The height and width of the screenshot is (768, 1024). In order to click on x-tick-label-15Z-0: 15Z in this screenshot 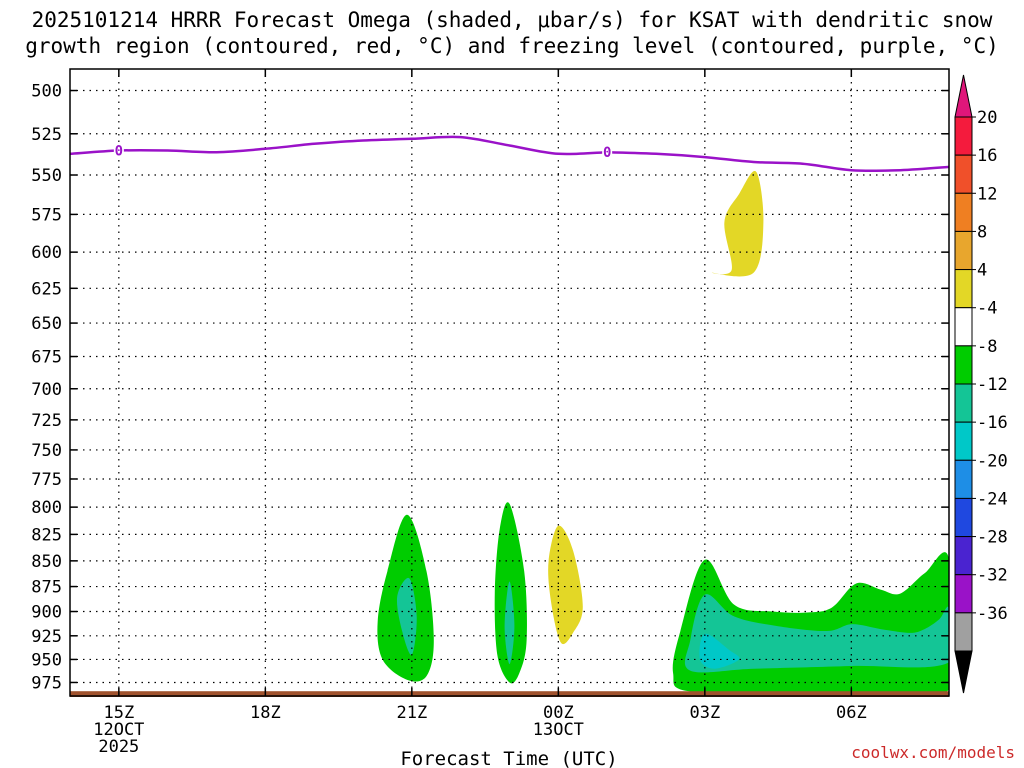, I will do `click(118, 713)`.